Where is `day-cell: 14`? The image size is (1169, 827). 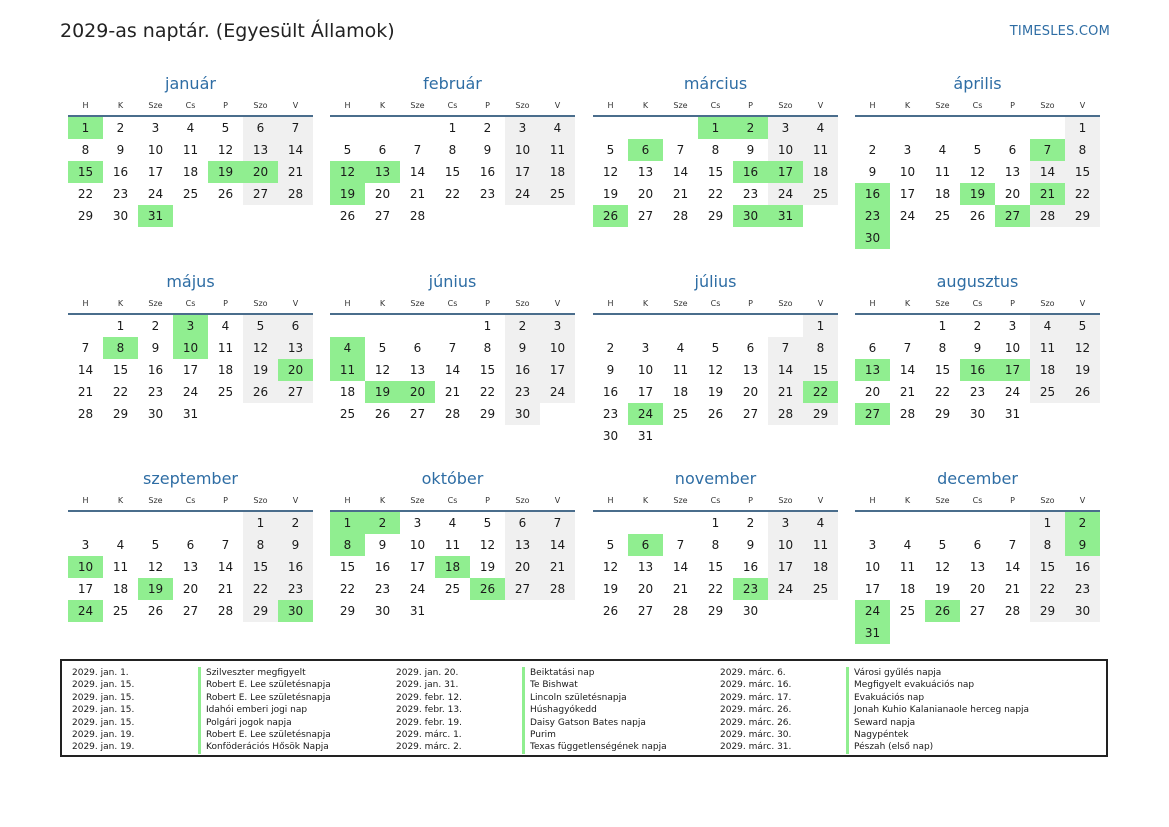 day-cell: 14 is located at coordinates (295, 150).